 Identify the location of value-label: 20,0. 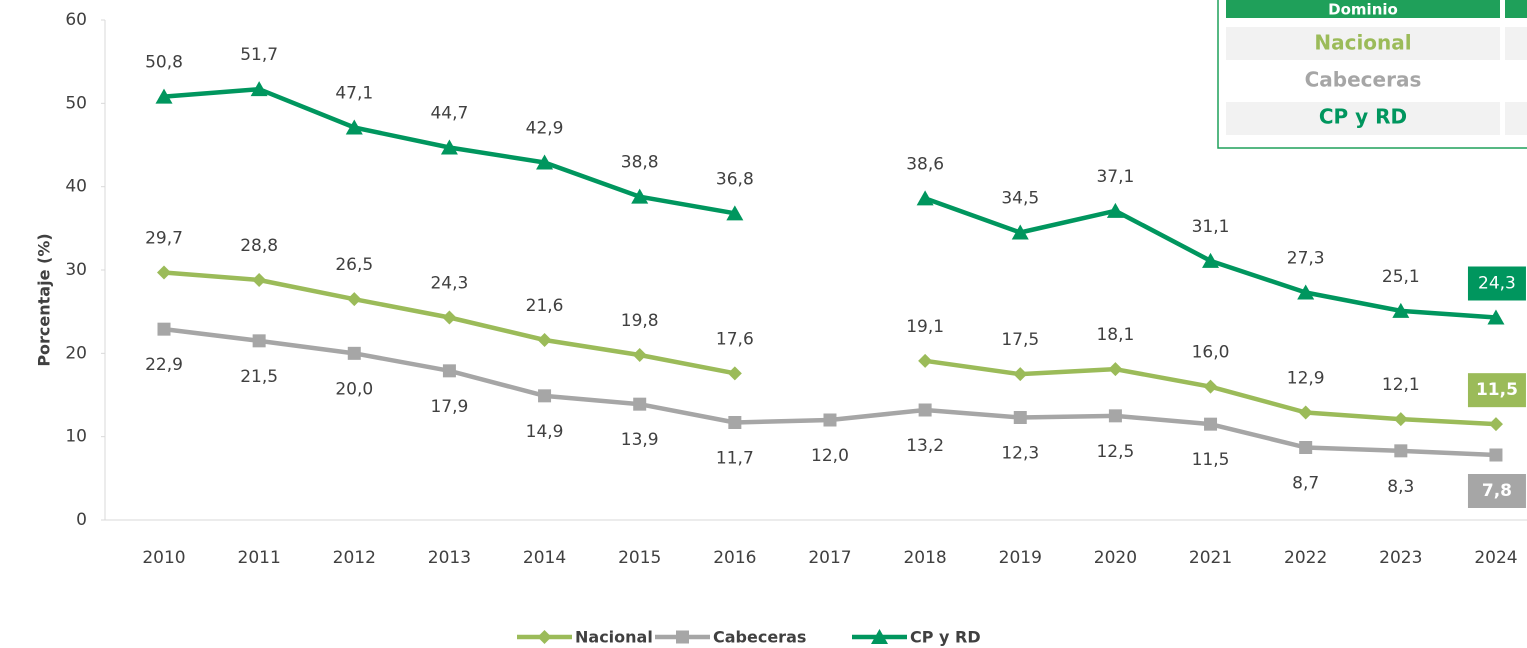
(354, 389).